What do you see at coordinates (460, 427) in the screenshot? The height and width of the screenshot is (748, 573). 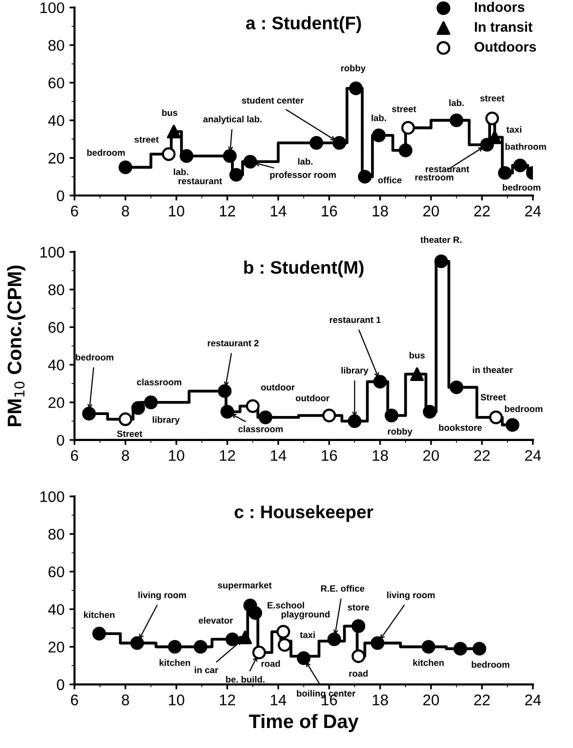 I see `annotation: bookstore` at bounding box center [460, 427].